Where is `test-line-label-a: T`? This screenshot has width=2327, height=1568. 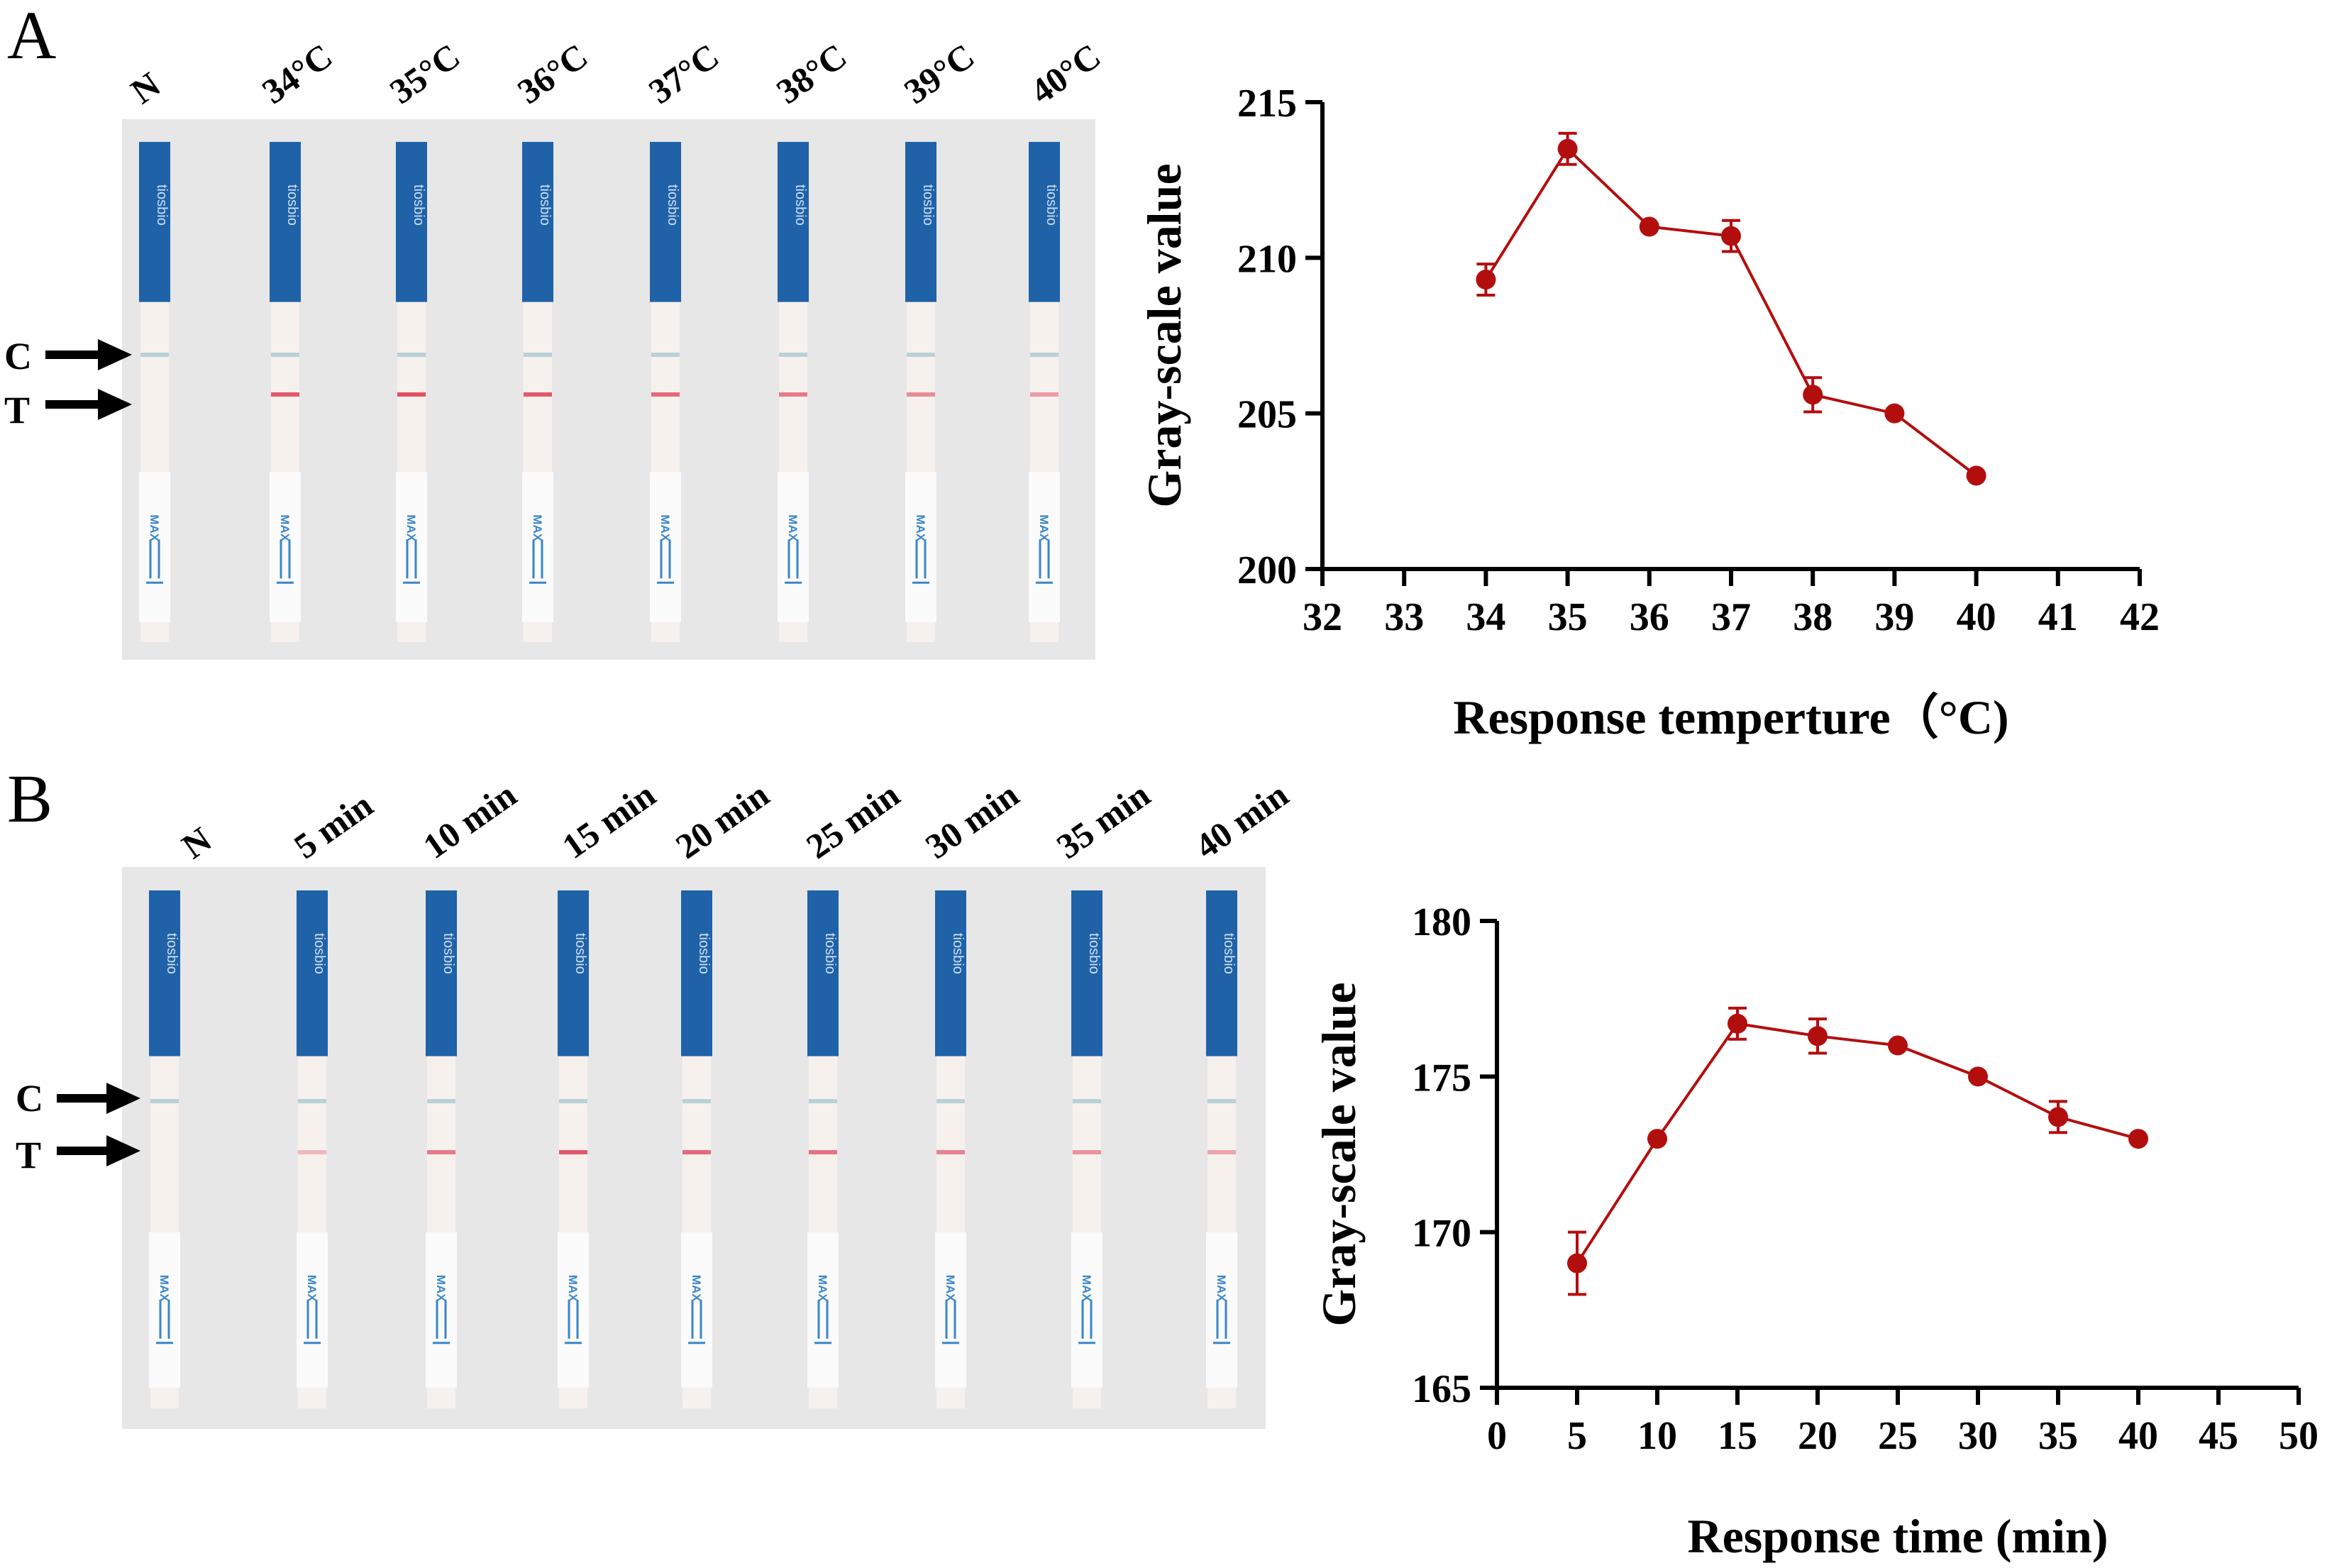
test-line-label-a: T is located at coordinates (17, 410).